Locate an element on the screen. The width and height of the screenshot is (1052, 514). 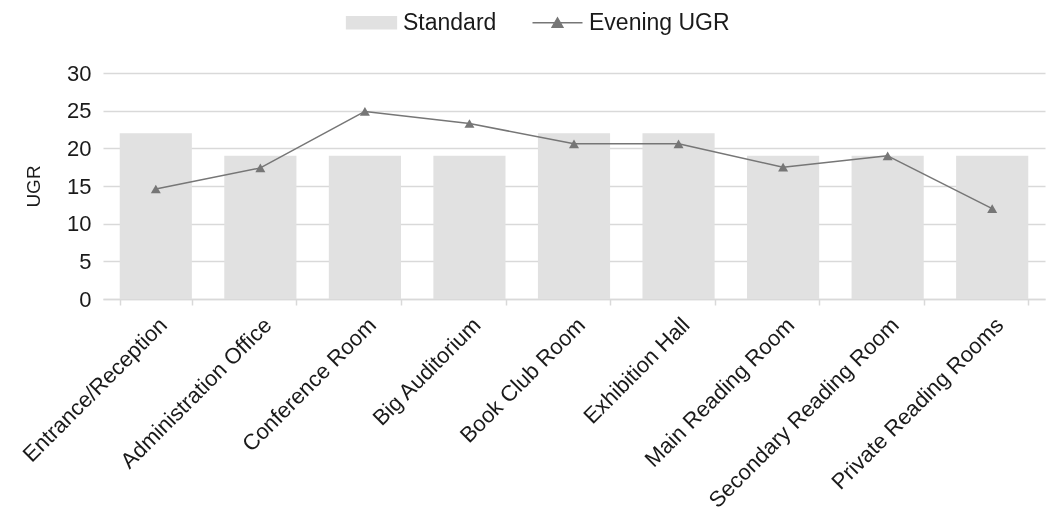
y-axis-title: UGR is located at coordinates (34, 186).